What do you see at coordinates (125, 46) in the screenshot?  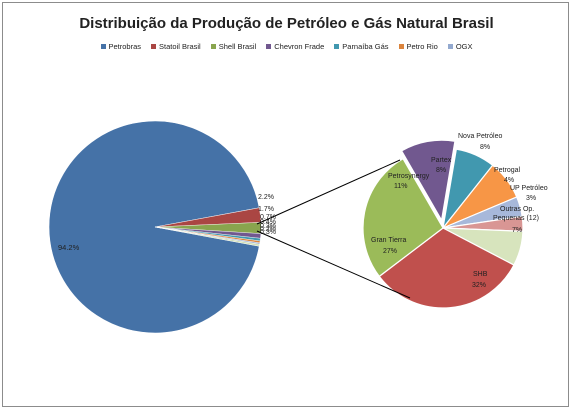 I see `legend-label: Petrobras` at bounding box center [125, 46].